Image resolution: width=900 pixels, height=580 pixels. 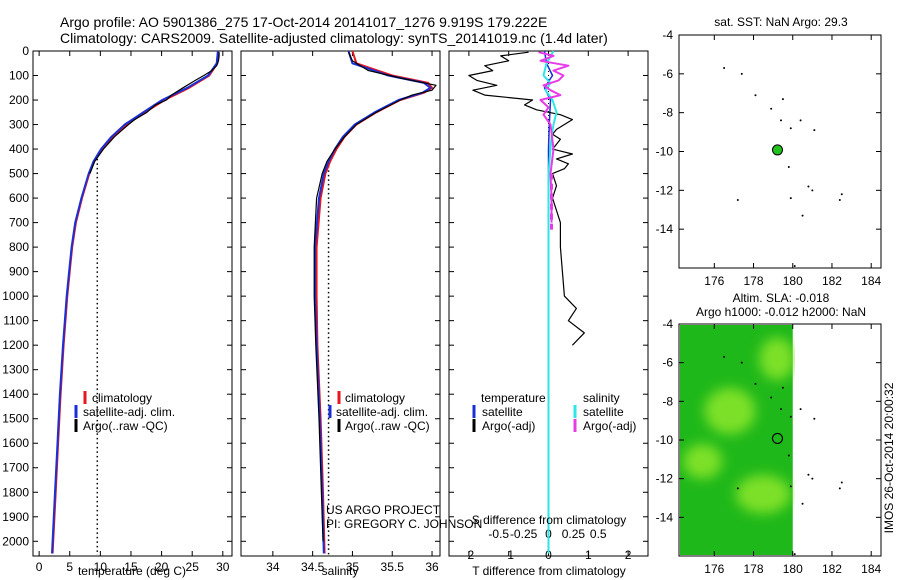 What do you see at coordinates (15, 370) in the screenshot?
I see `y-tick-label: 1300` at bounding box center [15, 370].